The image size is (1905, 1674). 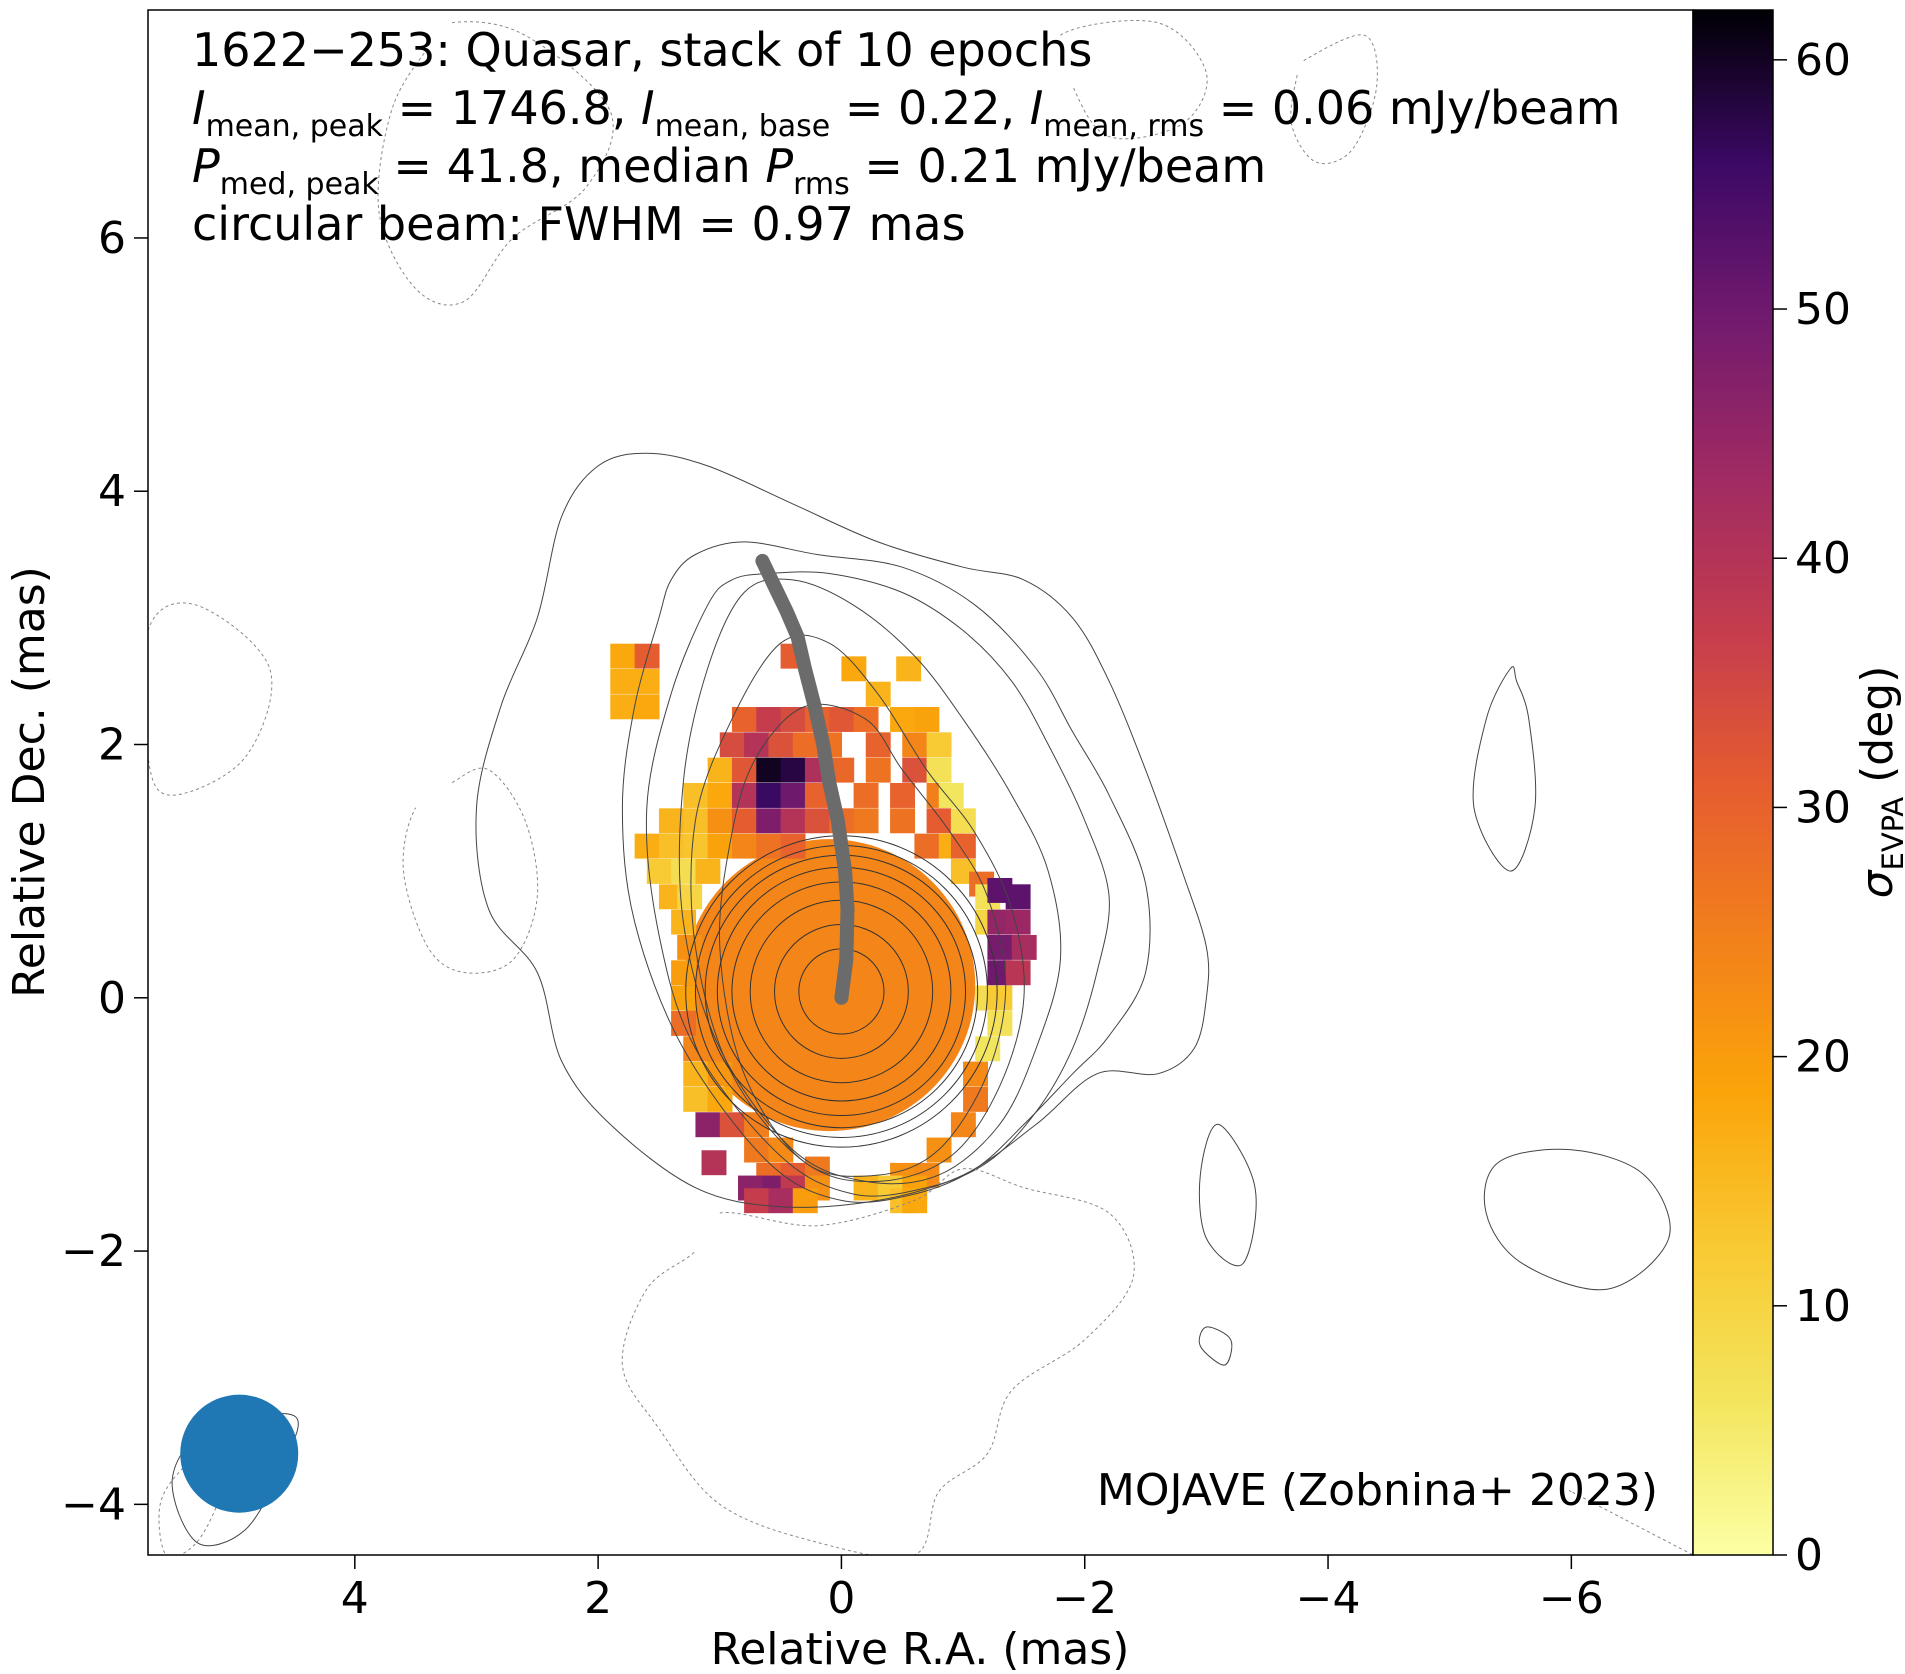 I want to click on p-peak-symbol: P, so click(x=206, y=166).